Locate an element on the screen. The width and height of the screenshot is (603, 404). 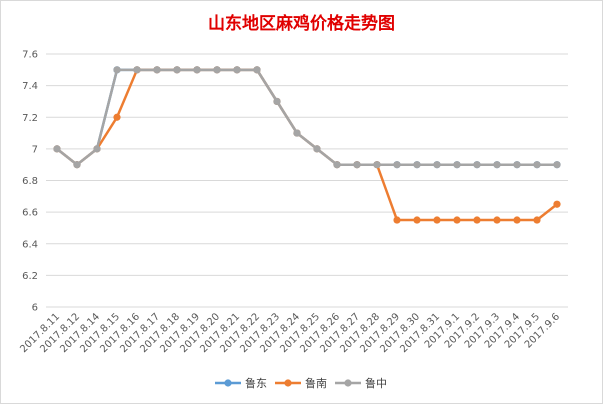
y-tick-label: 6.6 is located at coordinates (30, 213).